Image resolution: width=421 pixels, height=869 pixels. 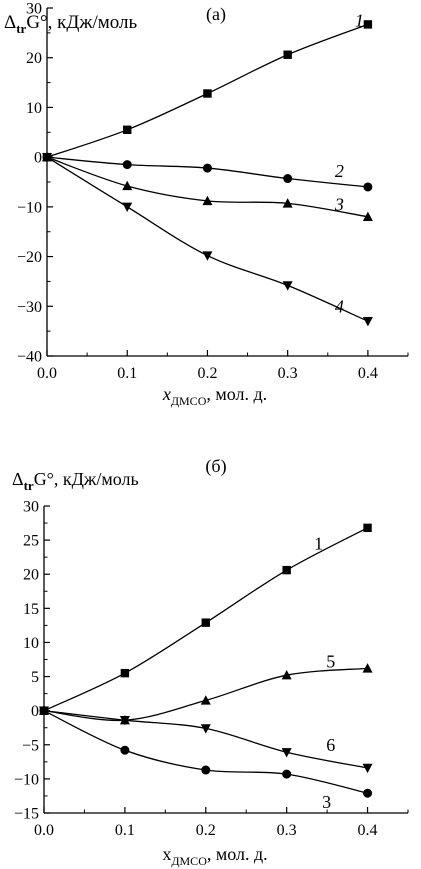 I want to click on panel-b-x-tick-label: 0.2, so click(x=206, y=830).